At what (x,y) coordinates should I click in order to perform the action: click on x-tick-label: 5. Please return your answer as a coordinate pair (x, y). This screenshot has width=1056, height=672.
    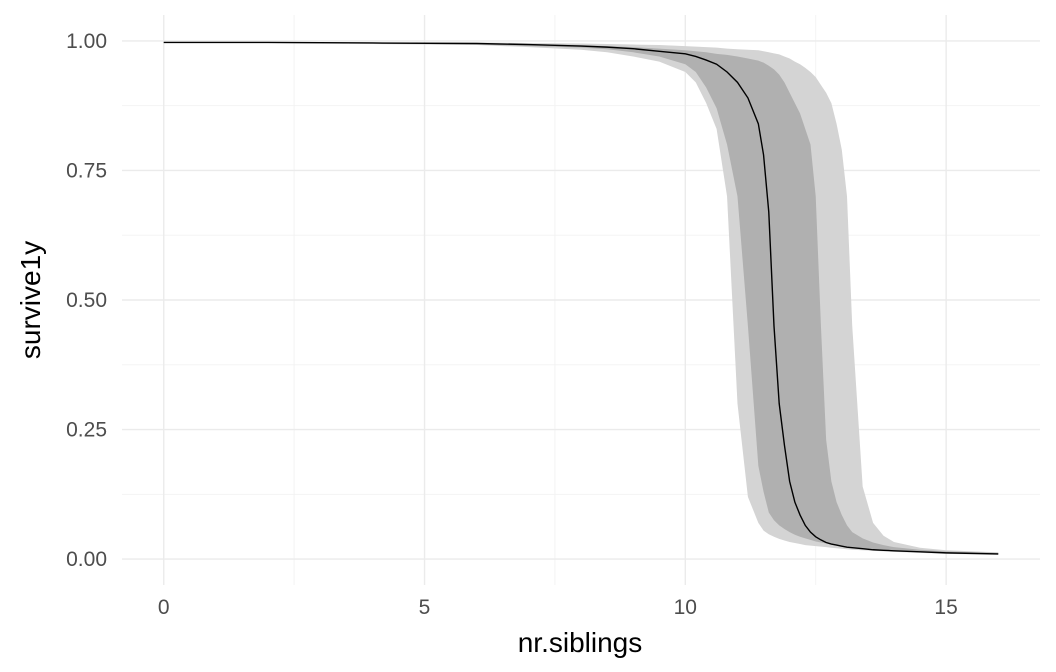
    Looking at the image, I should click on (425, 607).